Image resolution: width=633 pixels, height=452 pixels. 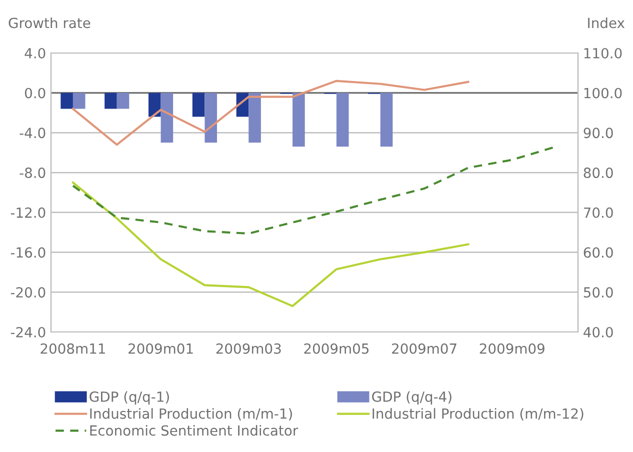 What do you see at coordinates (28, 332) in the screenshot?
I see `y-tick-label: -24.0` at bounding box center [28, 332].